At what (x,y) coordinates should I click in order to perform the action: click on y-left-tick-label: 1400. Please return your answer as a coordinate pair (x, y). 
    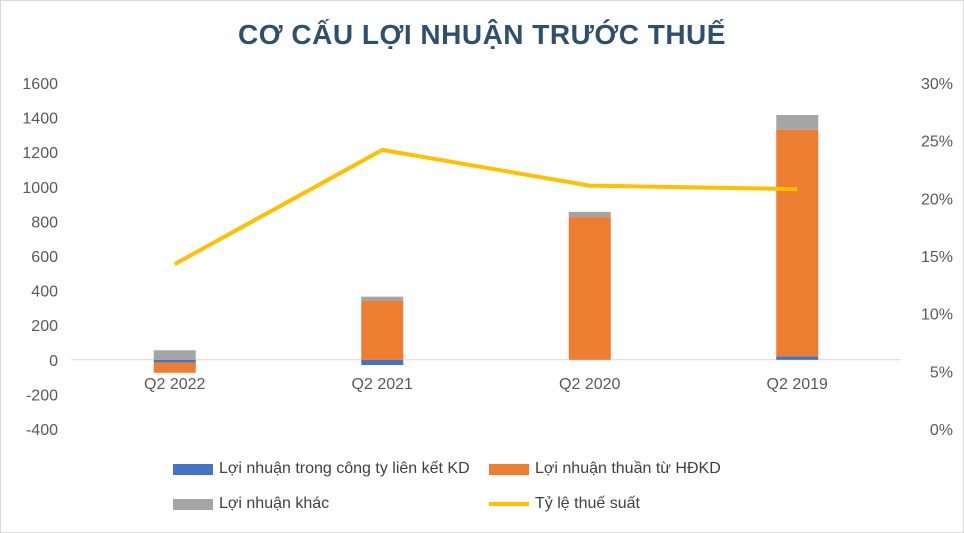
    Looking at the image, I should click on (40, 119).